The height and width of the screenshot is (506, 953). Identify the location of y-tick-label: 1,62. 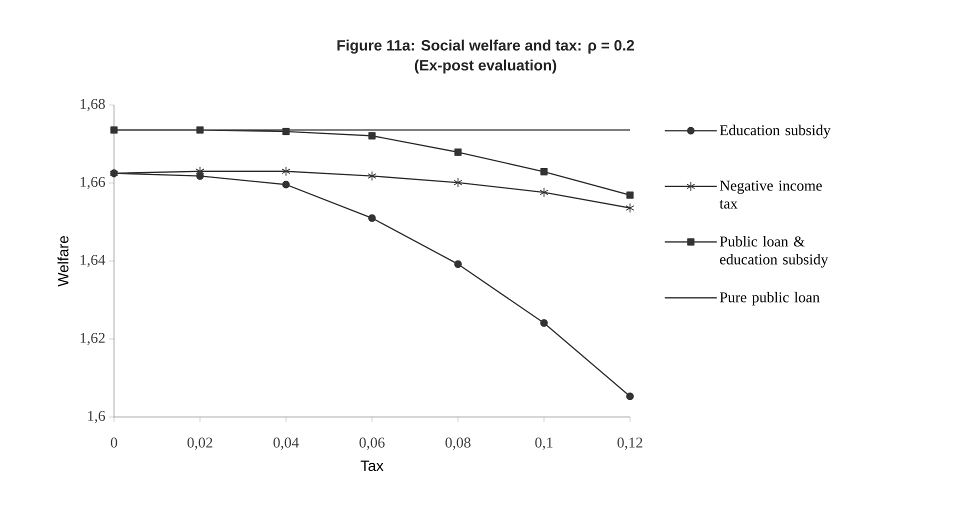
(92, 339).